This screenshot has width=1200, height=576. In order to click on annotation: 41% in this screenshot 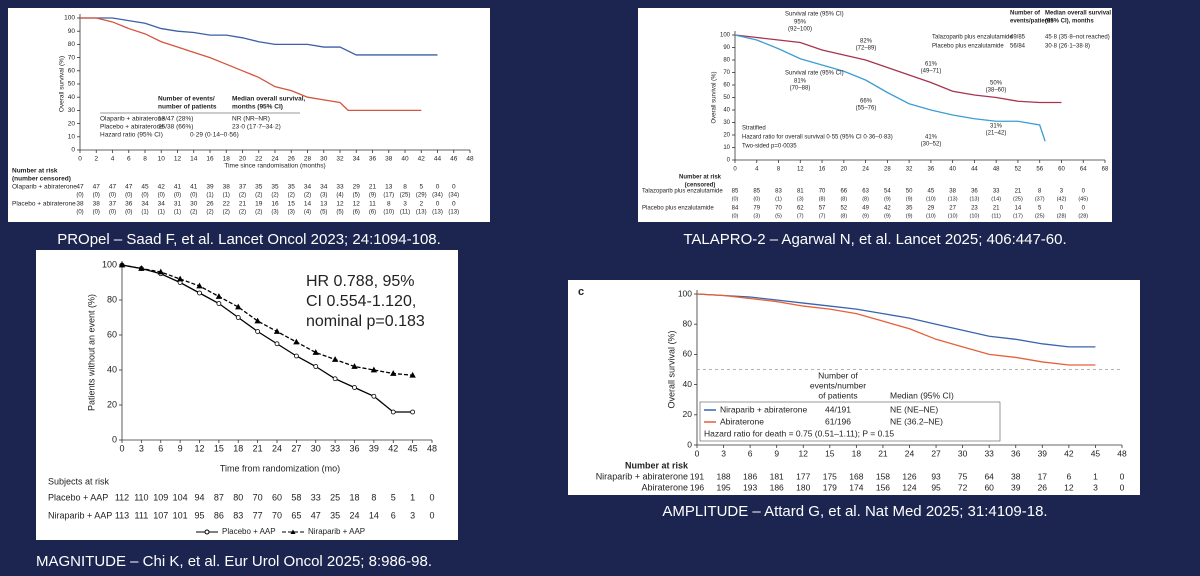, I will do `click(931, 138)`.